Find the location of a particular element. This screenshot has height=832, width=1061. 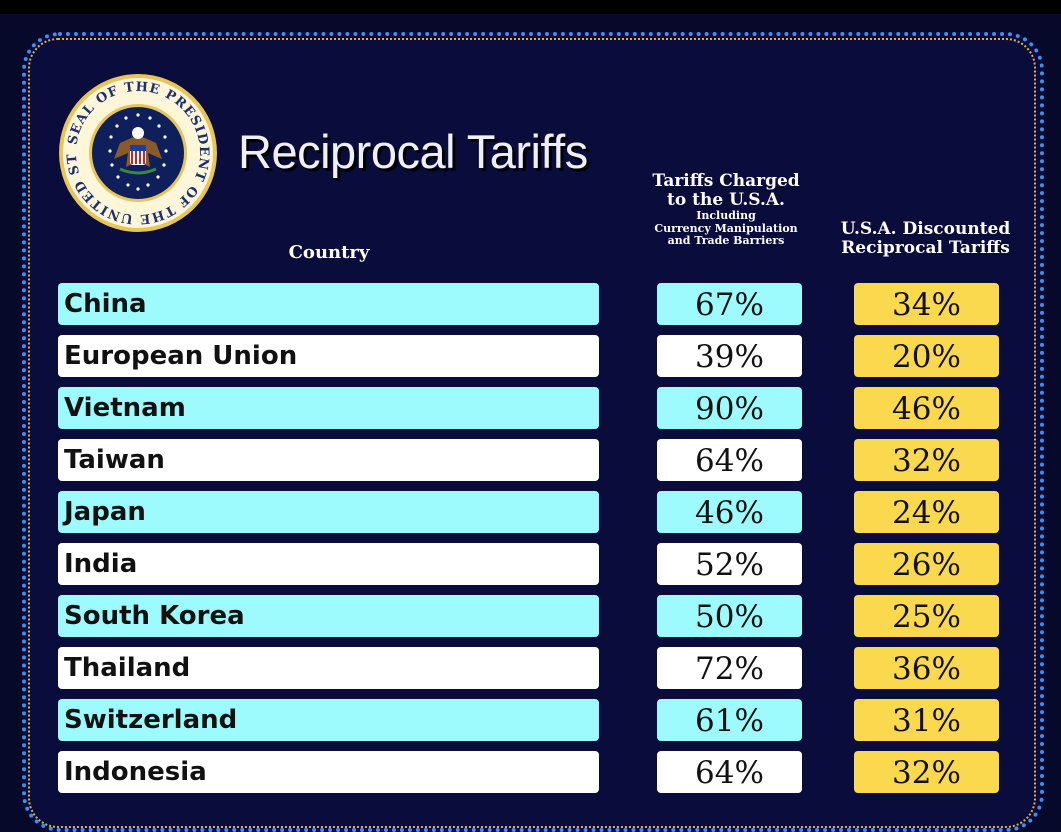

top-strip is located at coordinates (530, 7).